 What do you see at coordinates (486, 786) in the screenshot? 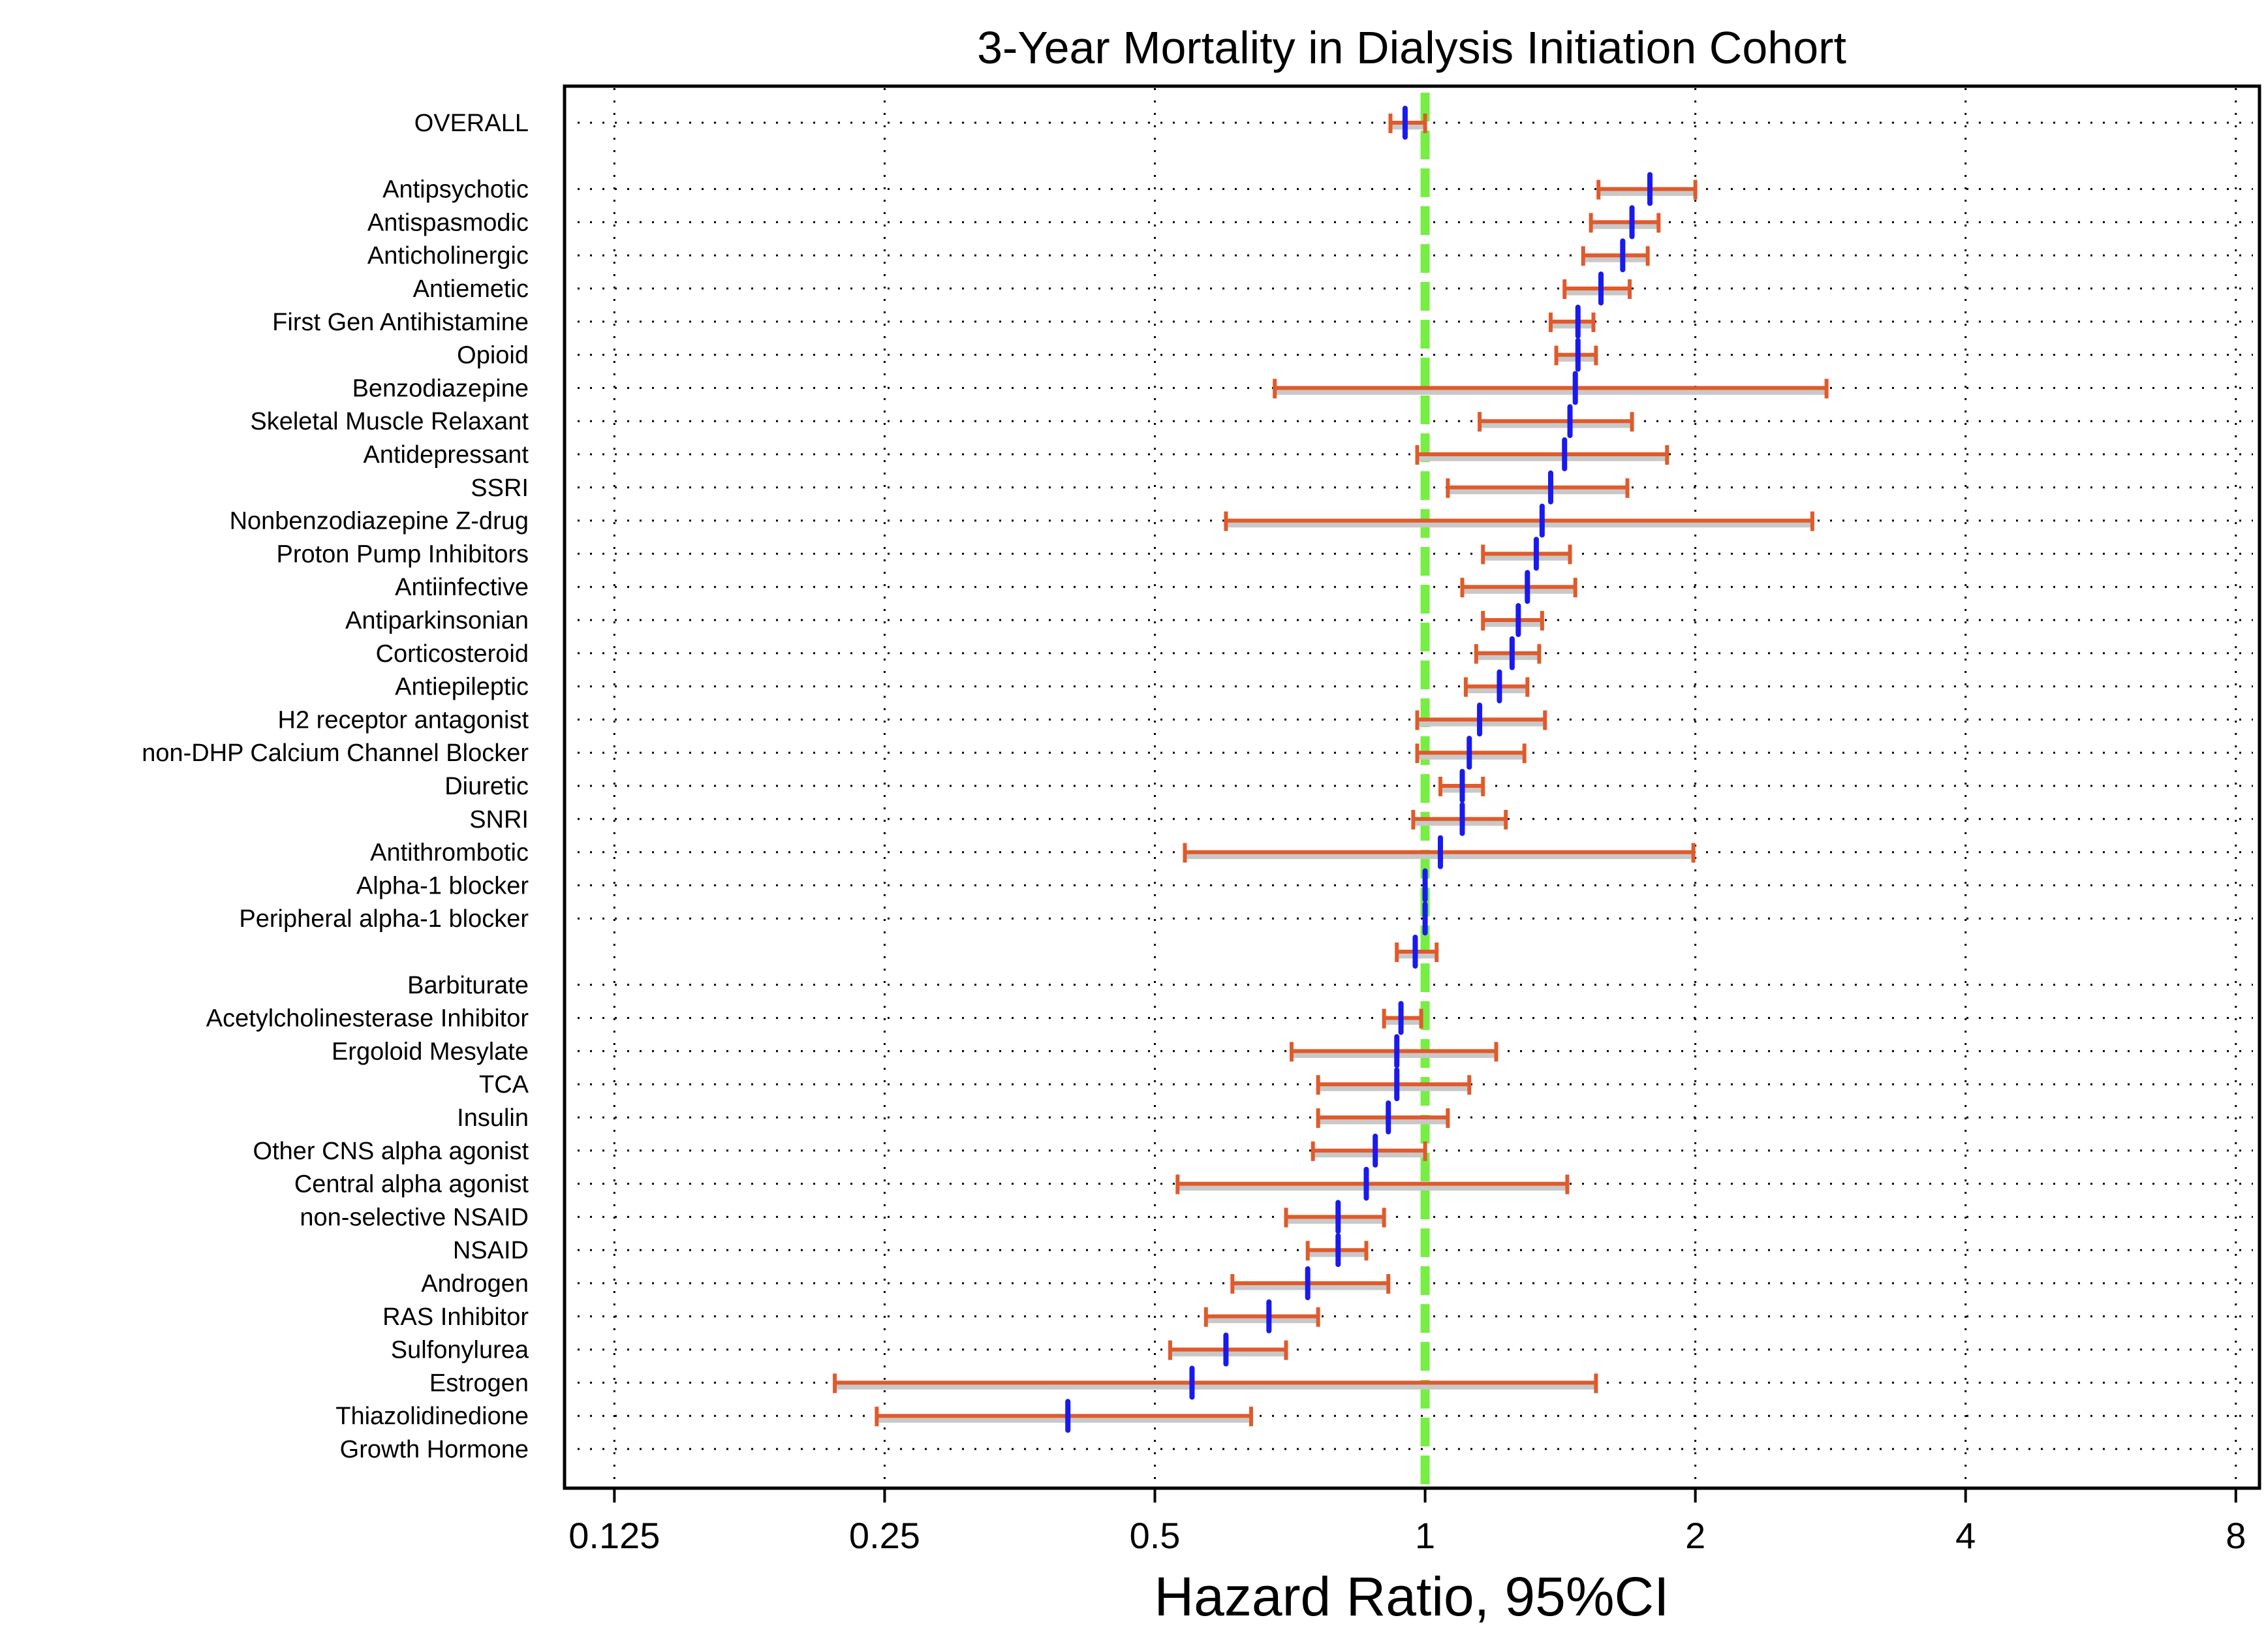
I see `row-label: Diuretic` at bounding box center [486, 786].